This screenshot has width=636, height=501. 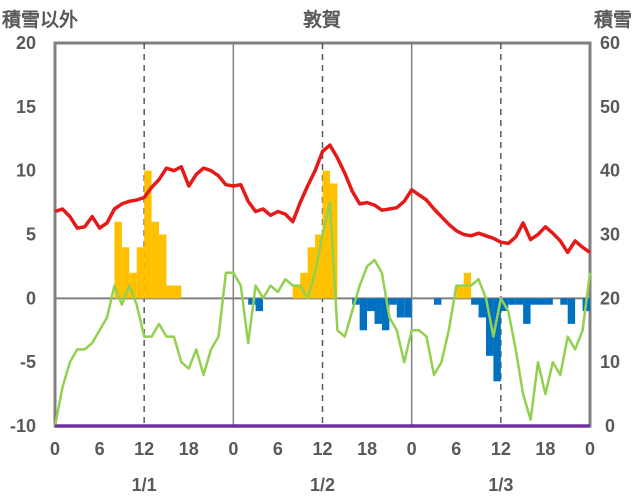 What do you see at coordinates (26, 43) in the screenshot?
I see `y-left-tick-label: 20` at bounding box center [26, 43].